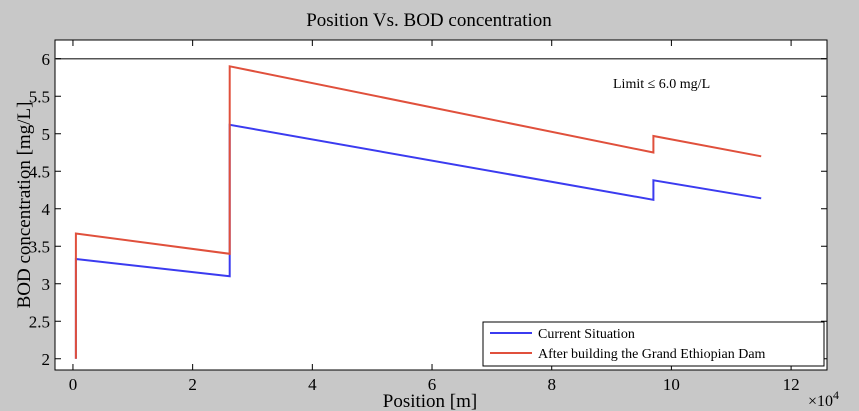  I want to click on y-tick-label: 4.5, so click(39, 171).